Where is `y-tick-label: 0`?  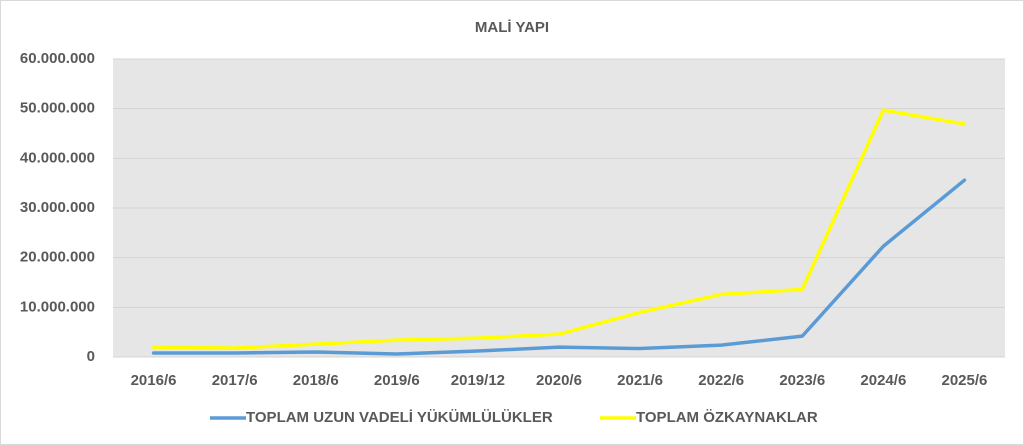 y-tick-label: 0 is located at coordinates (91, 356).